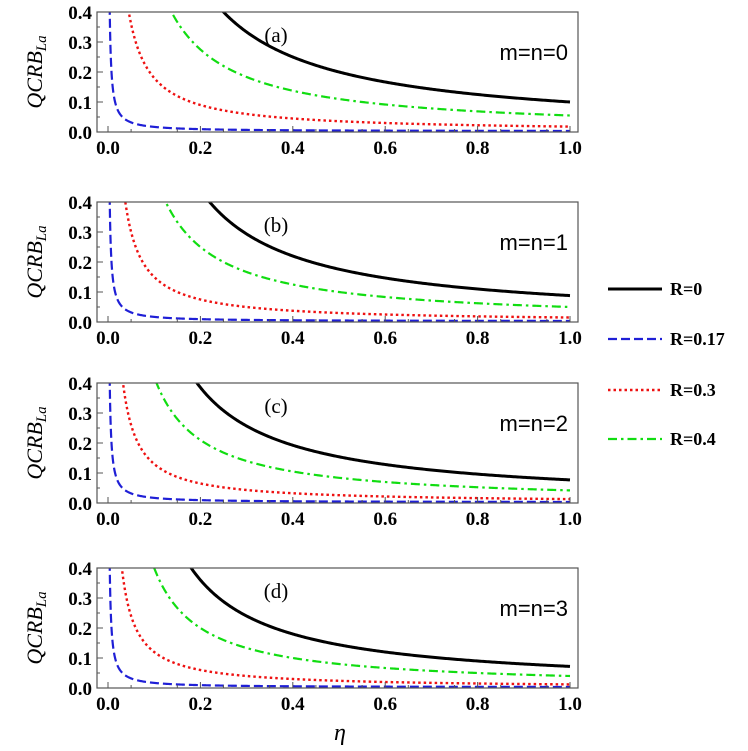 The width and height of the screenshot is (748, 751). I want to click on panel-label: (b), so click(276, 225).